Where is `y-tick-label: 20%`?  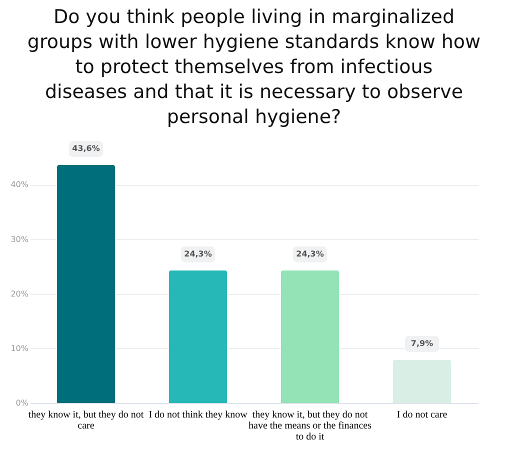
y-tick-label: 20% is located at coordinates (19, 293).